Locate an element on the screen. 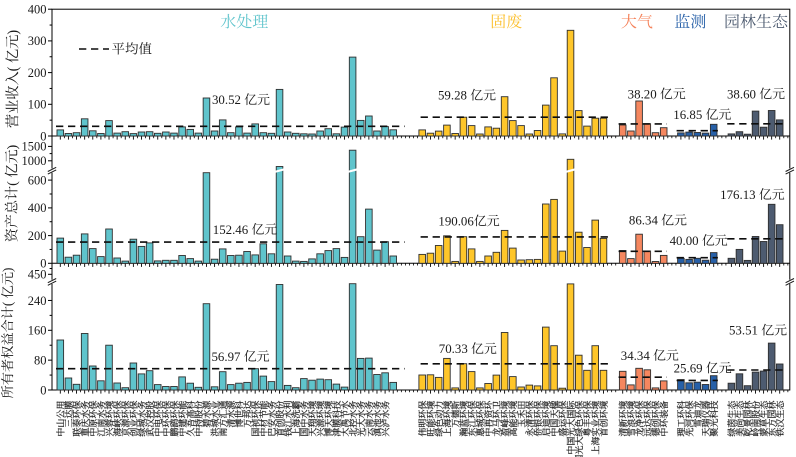  svg-text: 34.34 is located at coordinates (636, 356).